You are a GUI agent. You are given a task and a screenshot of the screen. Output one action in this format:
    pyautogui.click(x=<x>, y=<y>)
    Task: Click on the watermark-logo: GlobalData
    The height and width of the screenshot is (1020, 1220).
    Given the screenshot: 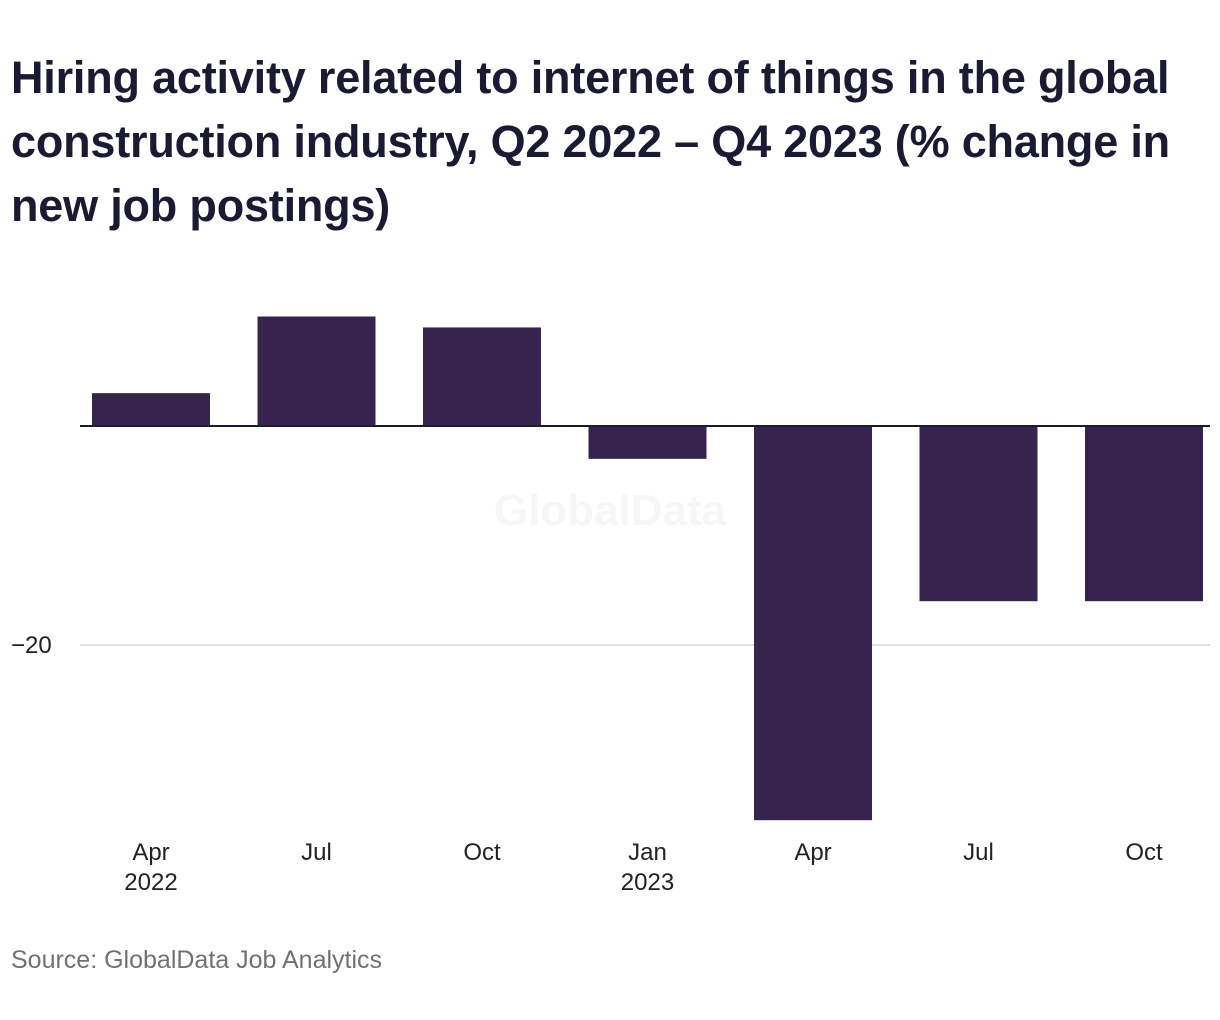 What is the action you would take?
    pyautogui.click(x=610, y=510)
    